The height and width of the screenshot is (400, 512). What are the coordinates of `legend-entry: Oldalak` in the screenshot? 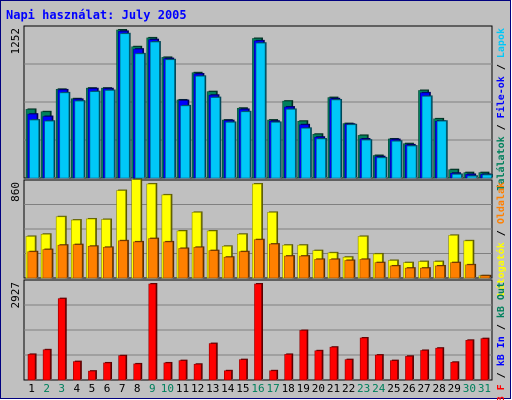 It's located at (501, 203).